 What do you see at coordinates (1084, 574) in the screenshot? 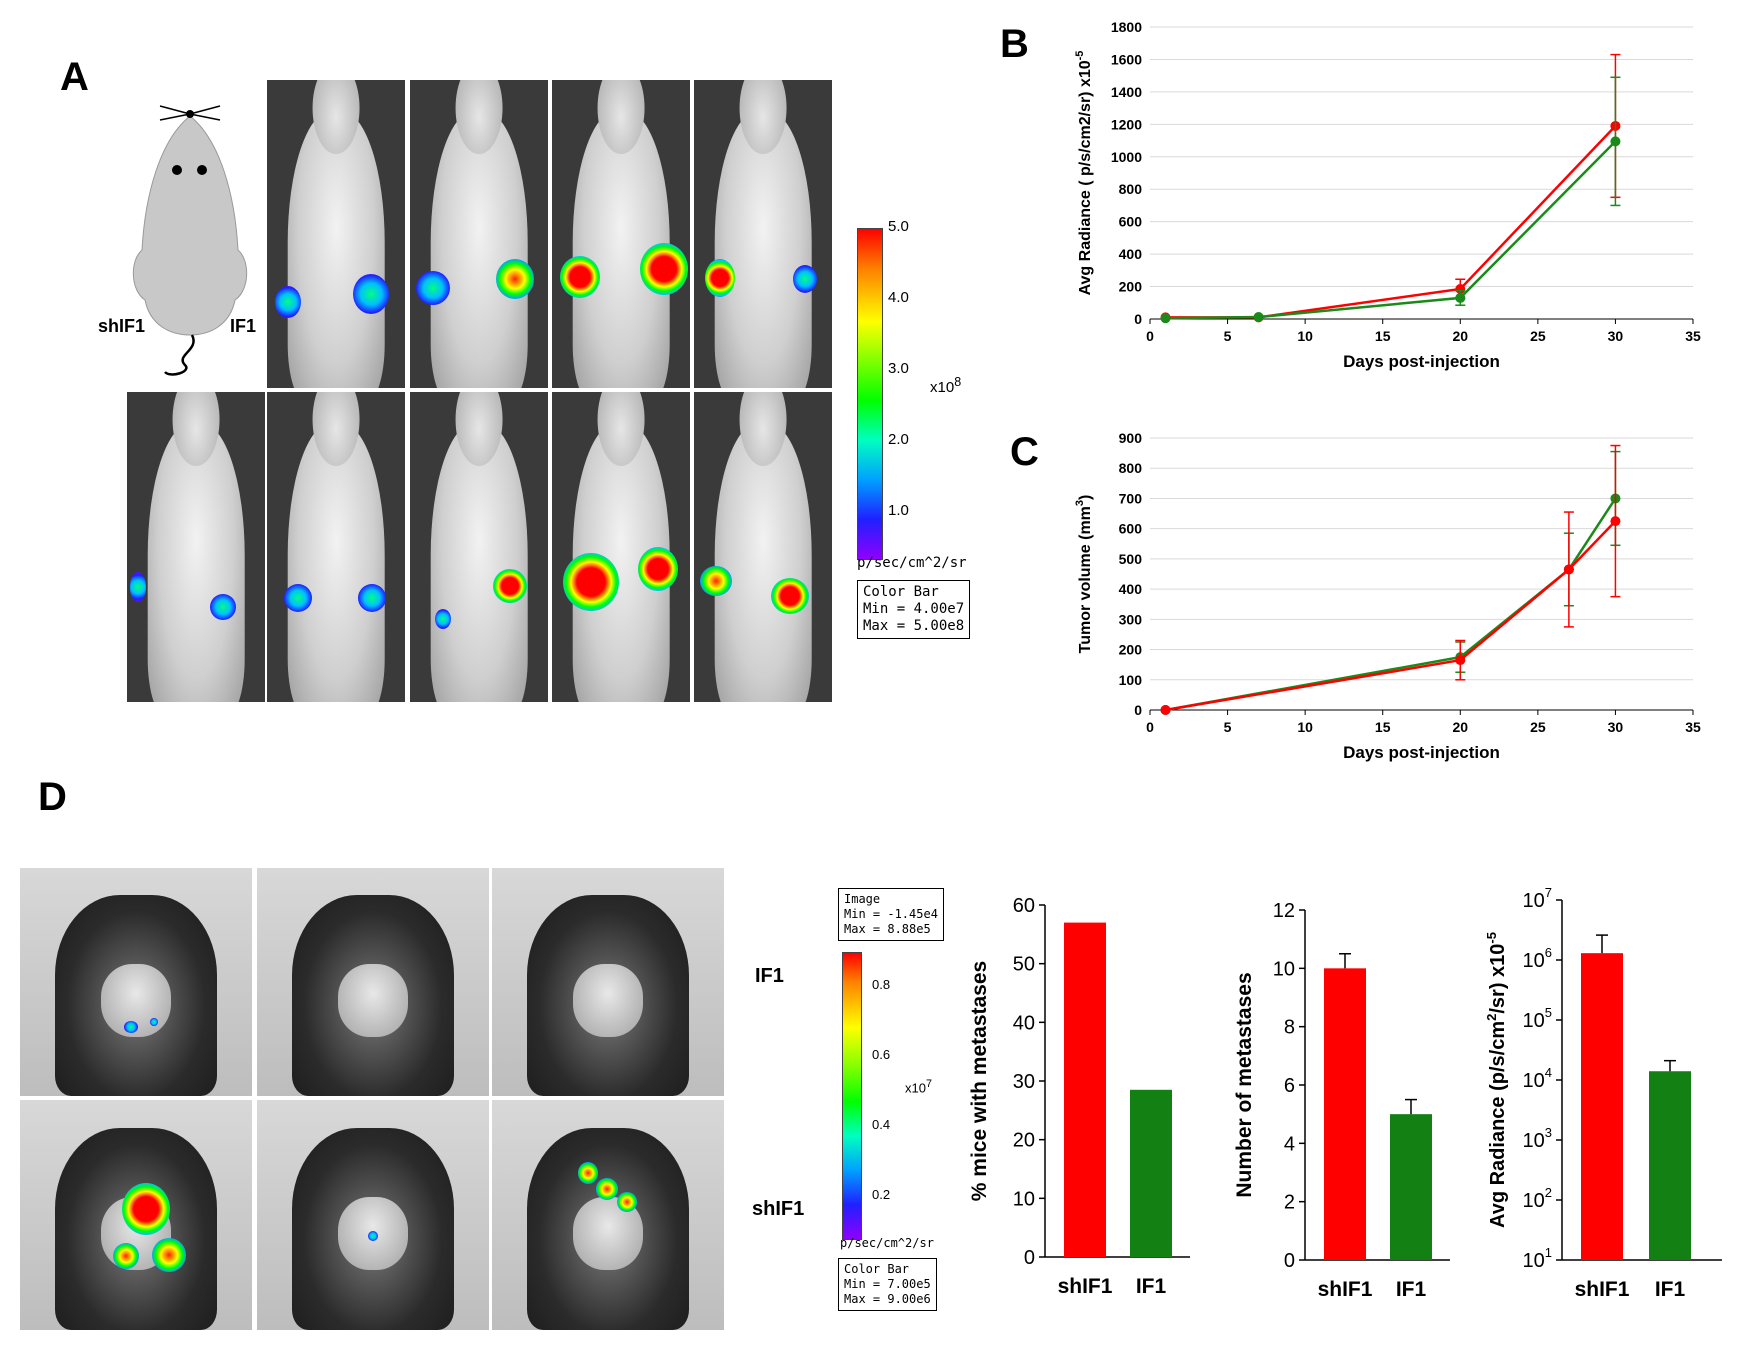
I see `y-axis-label: Tumor volume (mm3)` at bounding box center [1084, 574].